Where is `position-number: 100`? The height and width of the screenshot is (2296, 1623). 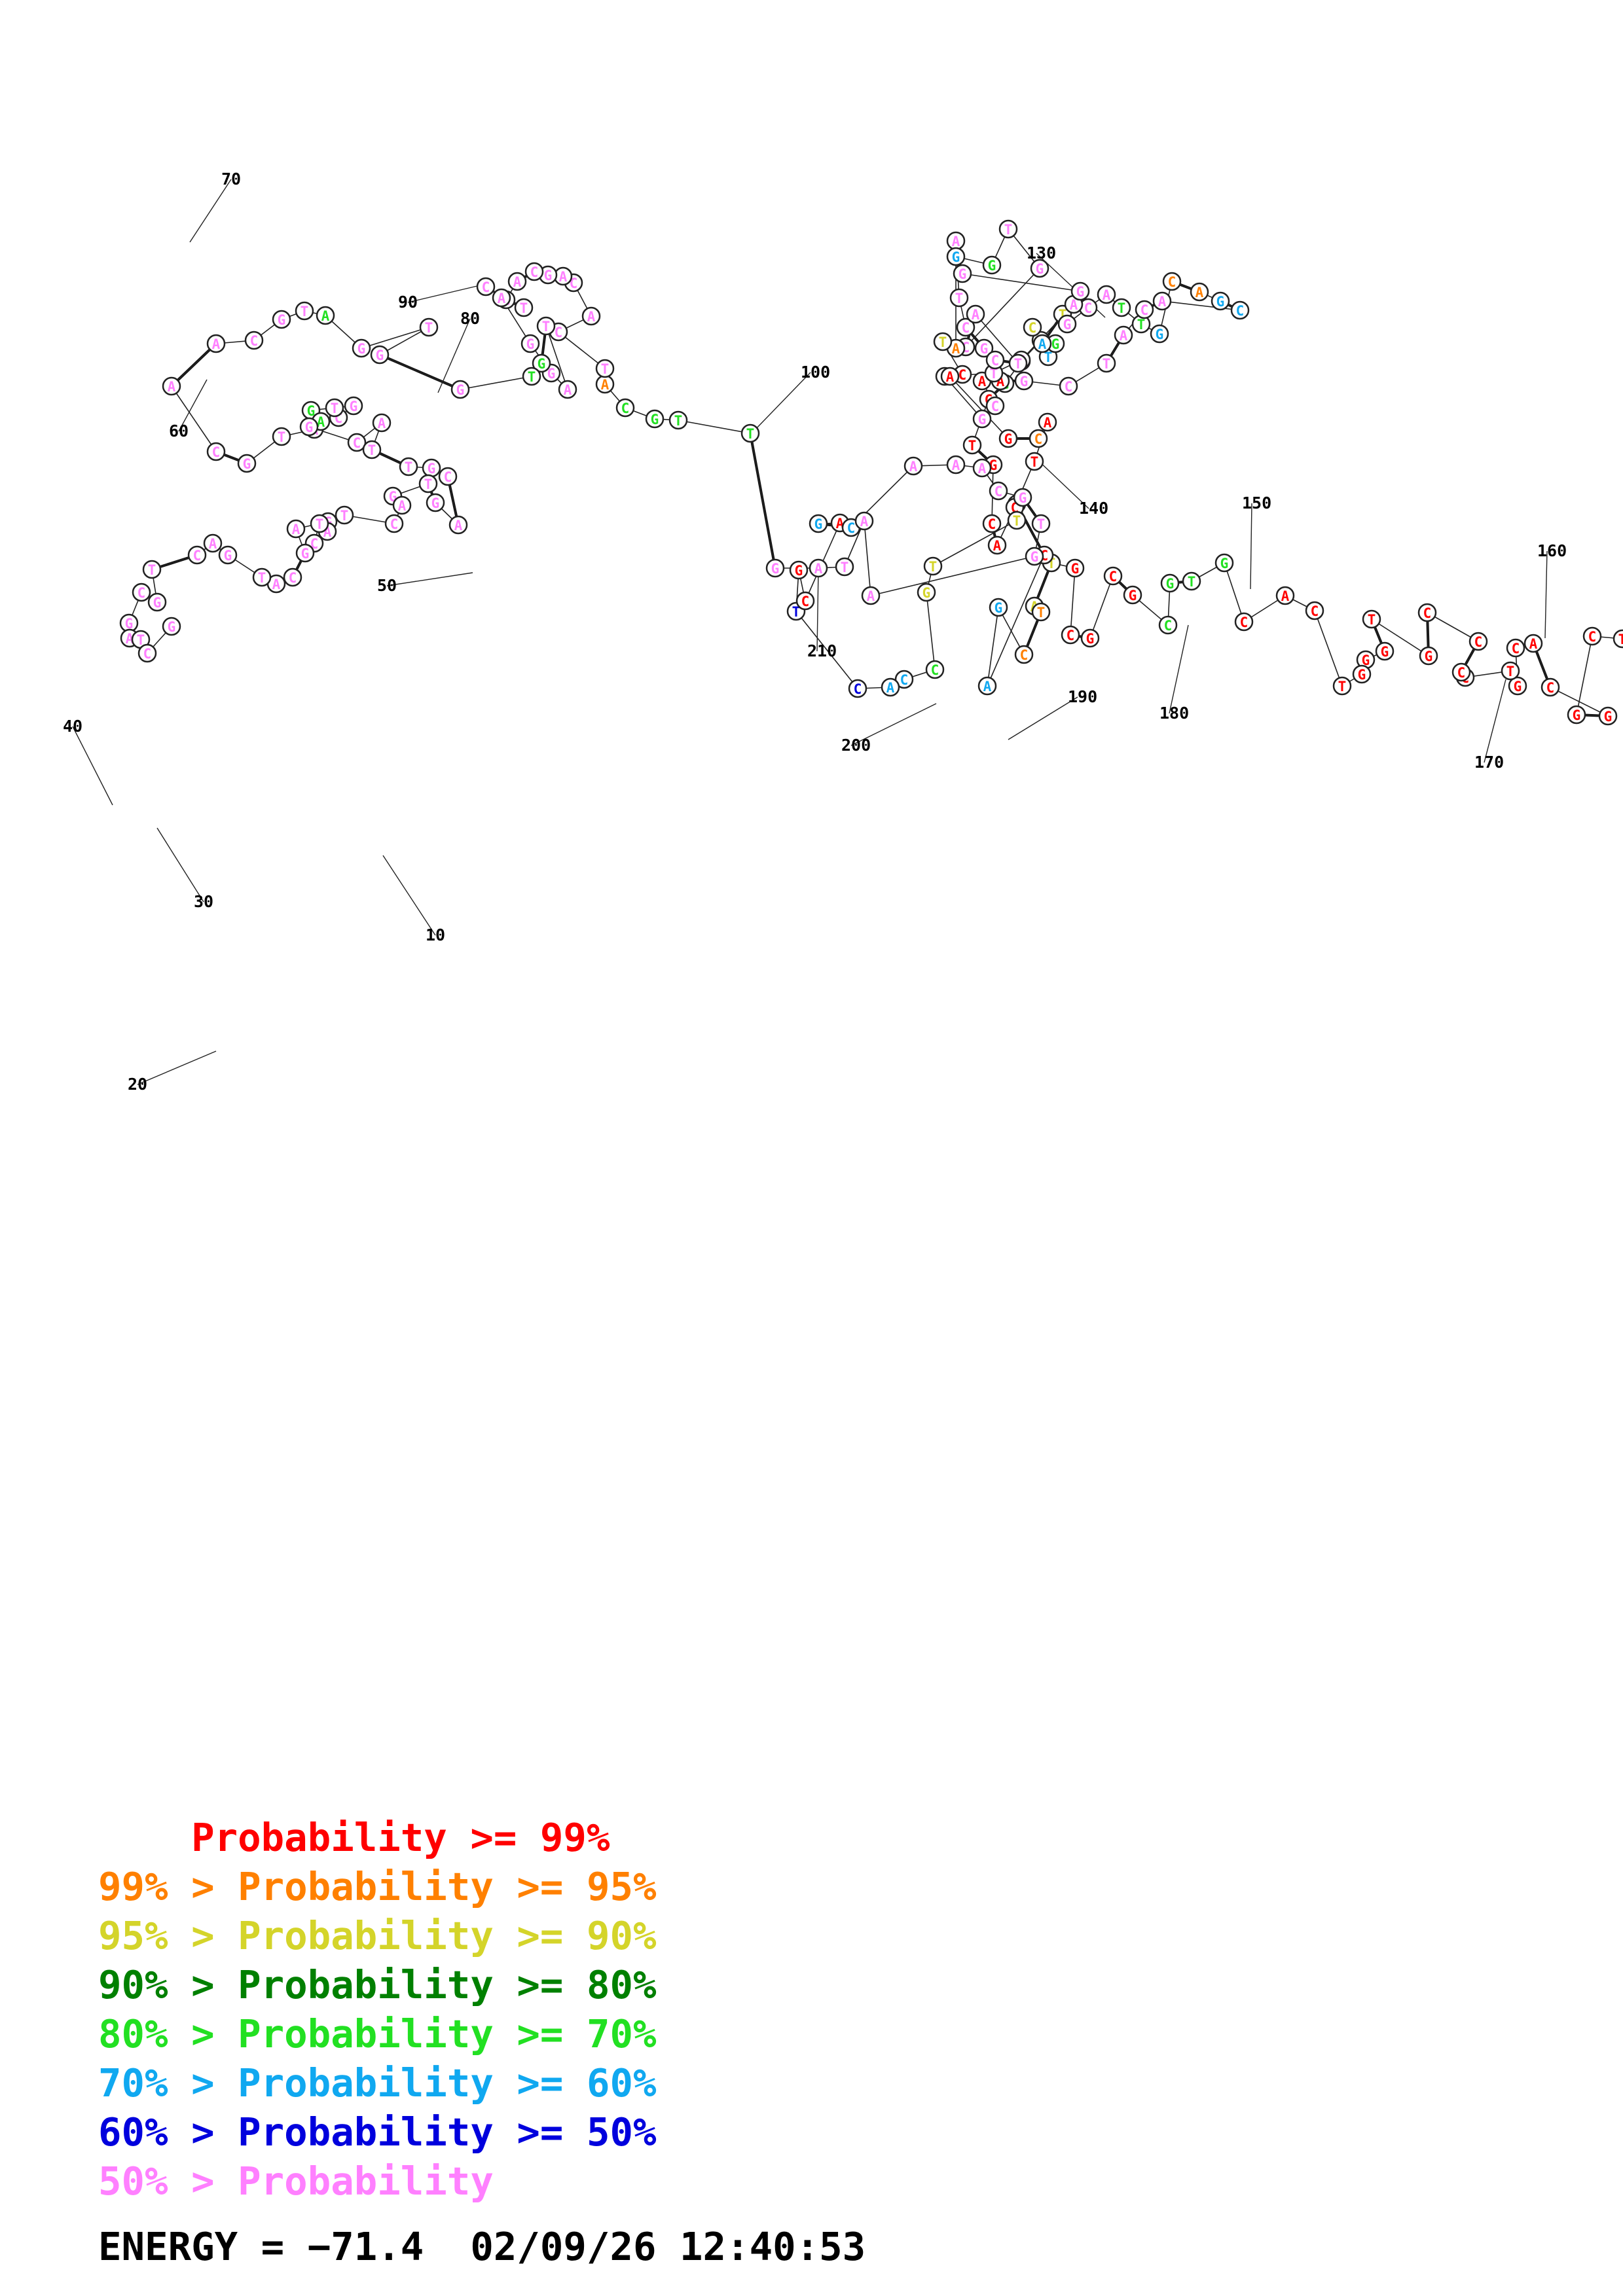
position-number: 100 is located at coordinates (815, 372).